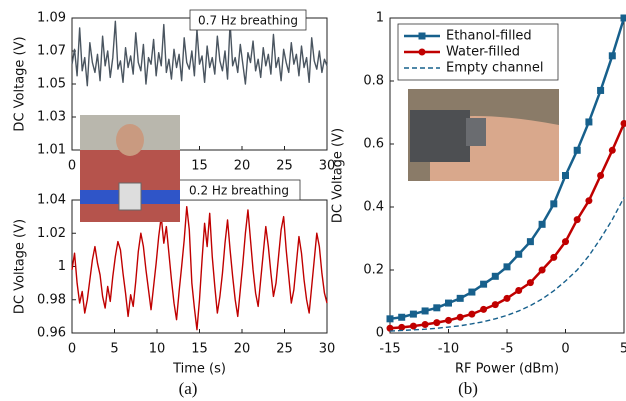  I want to click on y-tick-label: 0.8, so click(373, 81).